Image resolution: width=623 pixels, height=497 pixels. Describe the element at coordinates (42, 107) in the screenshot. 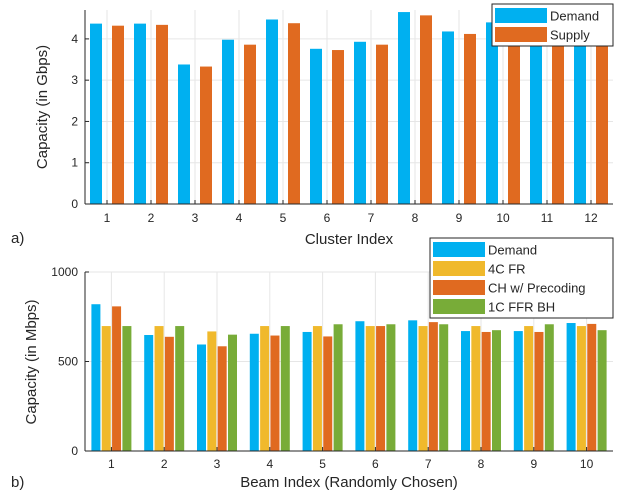

I see `chart-a-ylabel: Capacity (in Gbps)` at that location.